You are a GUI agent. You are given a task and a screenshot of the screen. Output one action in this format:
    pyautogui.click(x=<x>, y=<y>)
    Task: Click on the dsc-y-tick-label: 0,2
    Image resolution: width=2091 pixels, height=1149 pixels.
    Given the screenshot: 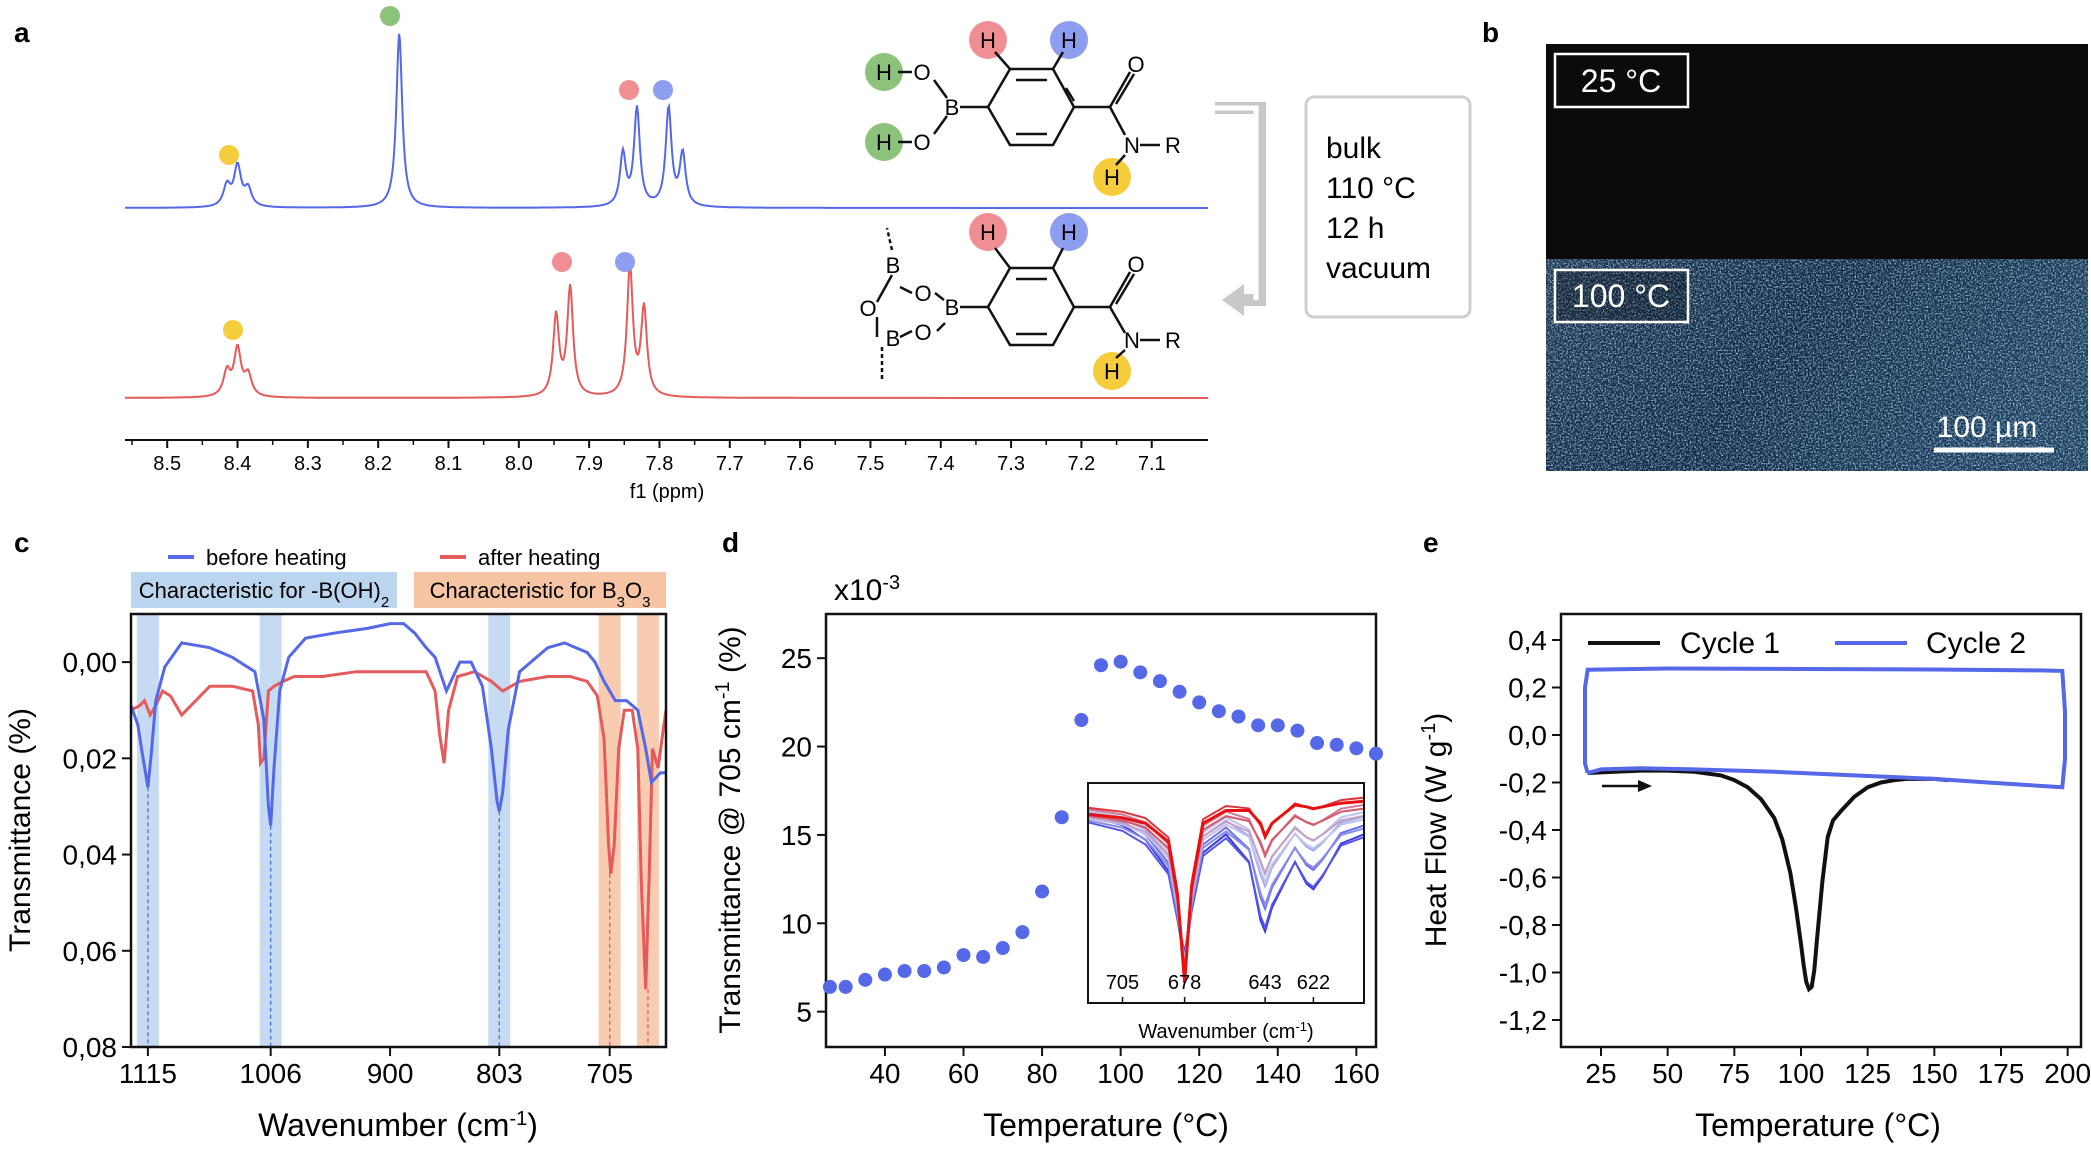 What is the action you would take?
    pyautogui.click(x=1527, y=688)
    